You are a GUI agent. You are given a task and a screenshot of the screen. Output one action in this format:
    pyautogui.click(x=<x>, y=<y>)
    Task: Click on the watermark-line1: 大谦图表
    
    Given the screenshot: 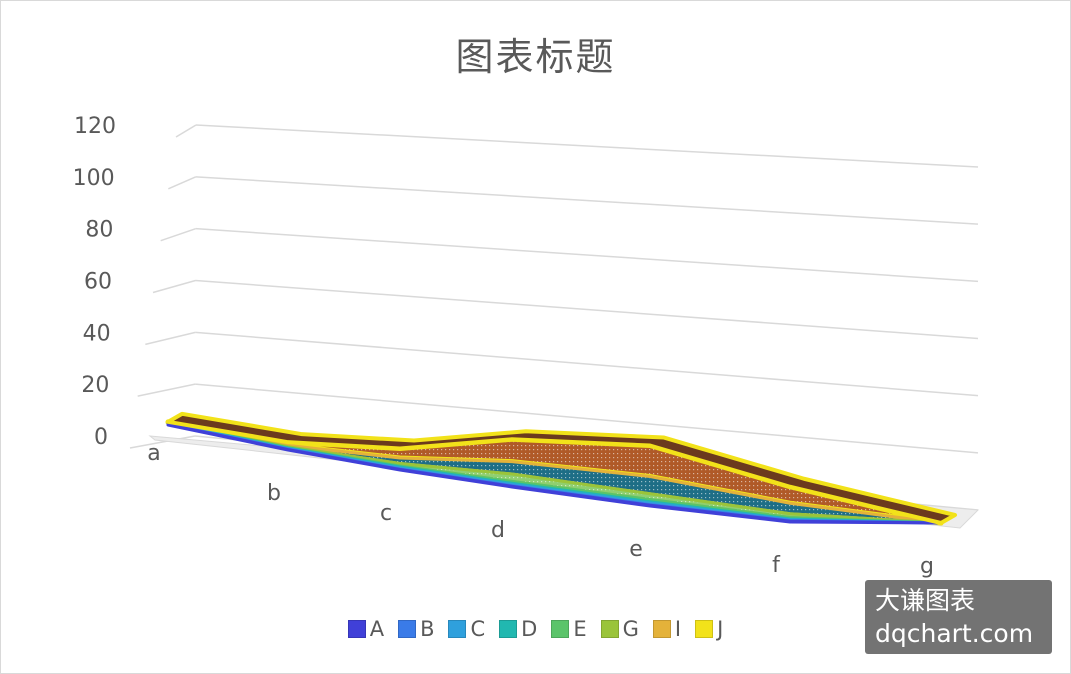 What is the action you would take?
    pyautogui.click(x=925, y=600)
    